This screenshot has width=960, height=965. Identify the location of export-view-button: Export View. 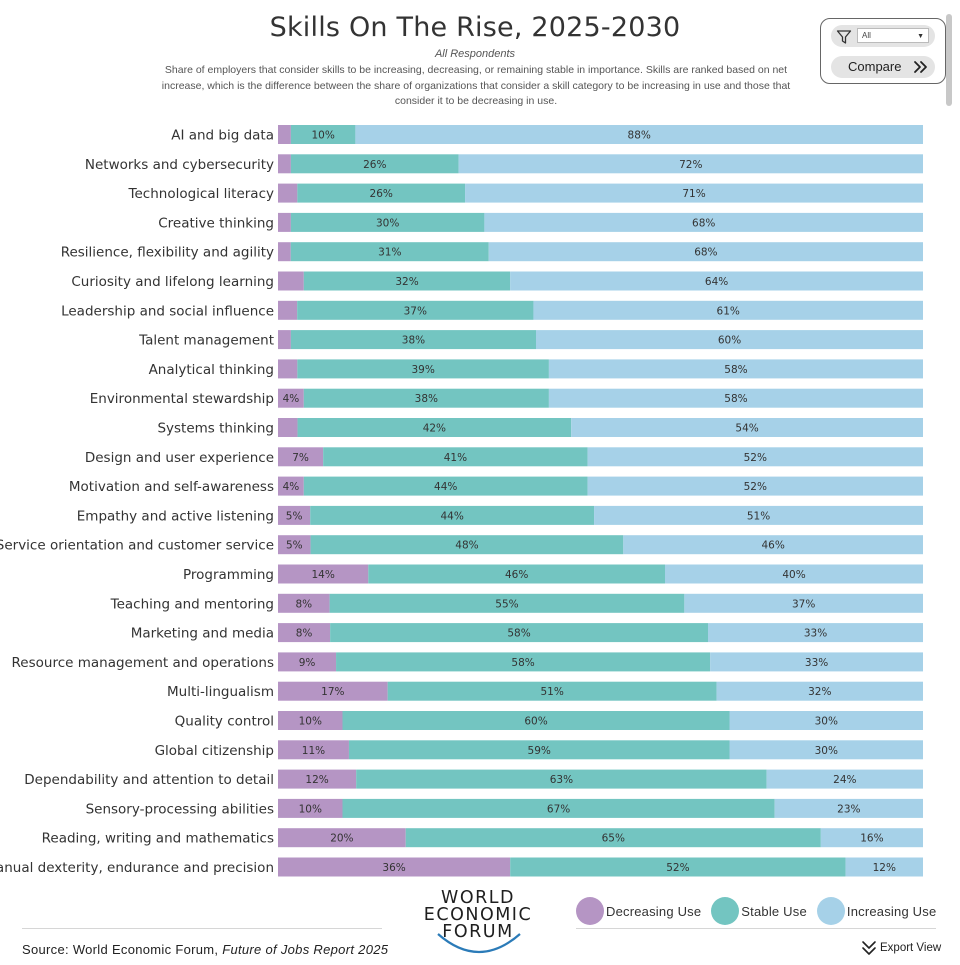
(900, 948).